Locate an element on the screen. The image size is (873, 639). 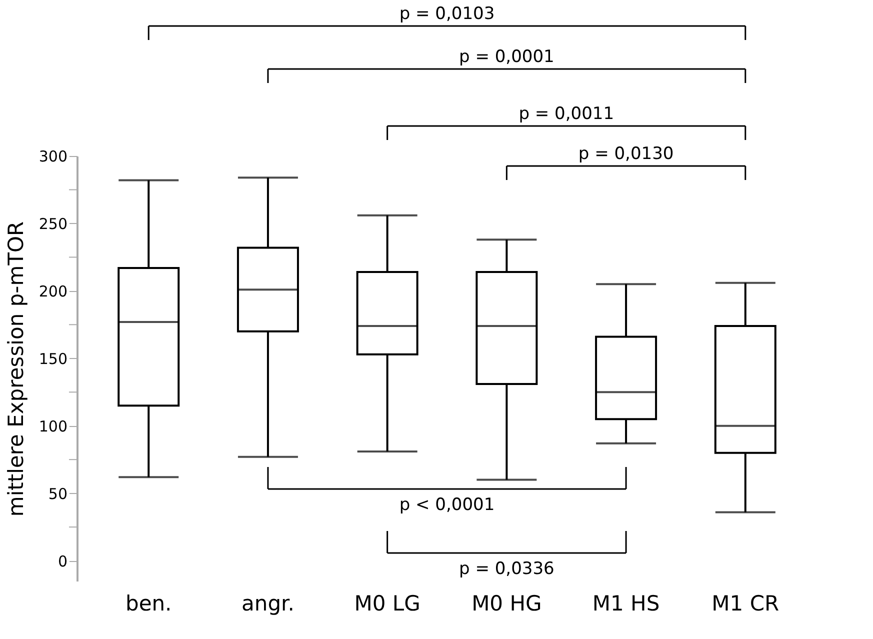
x-tick-label: M1 HS is located at coordinates (626, 604).